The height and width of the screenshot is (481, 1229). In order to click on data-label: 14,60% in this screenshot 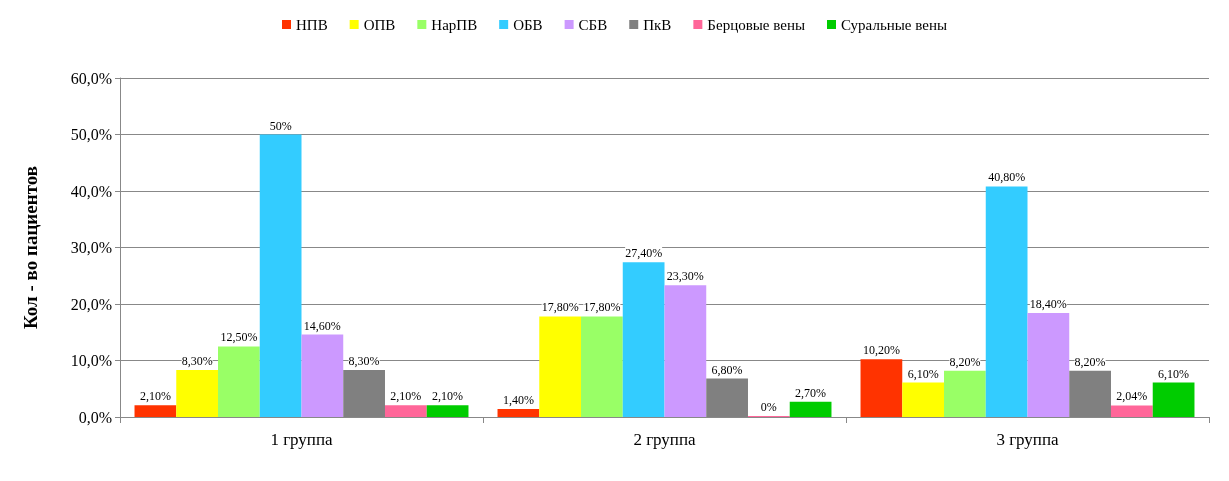, I will do `click(322, 325)`.